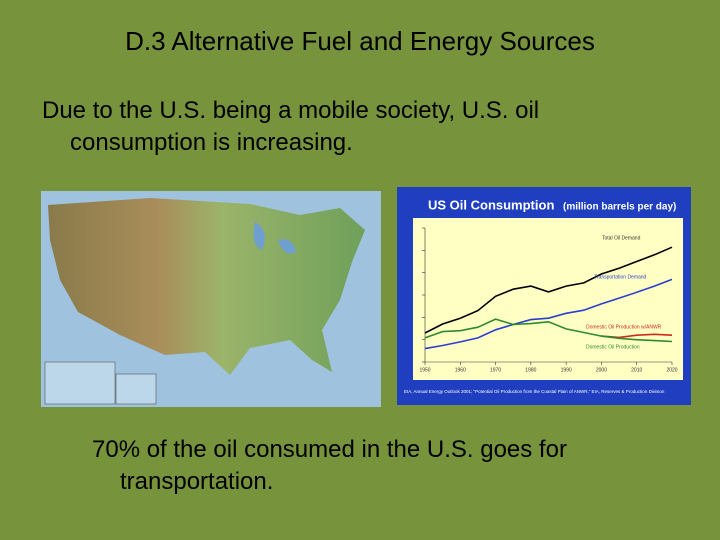 The image size is (720, 540). Describe the element at coordinates (460, 370) in the screenshot. I see `x-tick-label: 1960` at that location.